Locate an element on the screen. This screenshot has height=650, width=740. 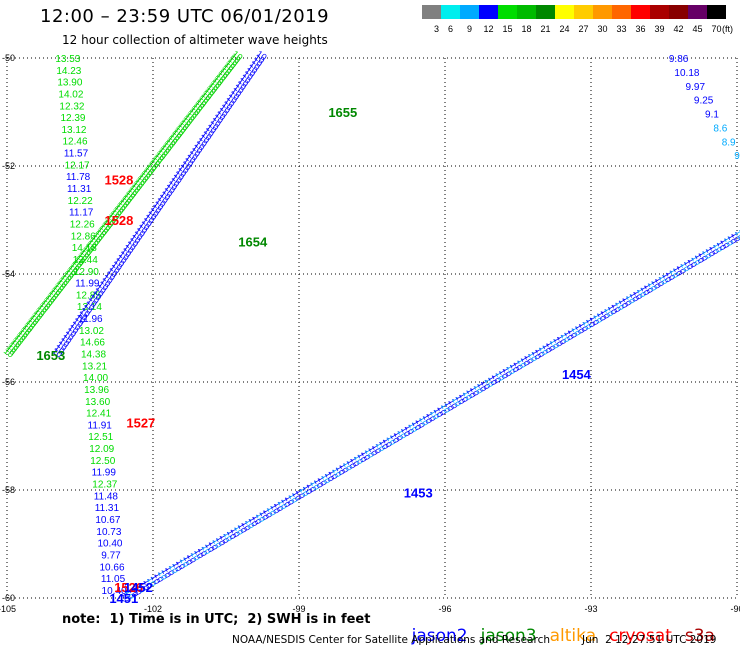
y-tick-label: -56 is located at coordinates (8, 382).